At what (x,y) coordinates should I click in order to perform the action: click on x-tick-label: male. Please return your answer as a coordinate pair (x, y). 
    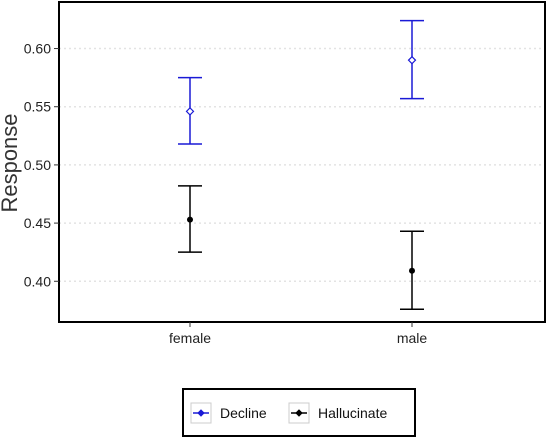
    Looking at the image, I should click on (412, 338).